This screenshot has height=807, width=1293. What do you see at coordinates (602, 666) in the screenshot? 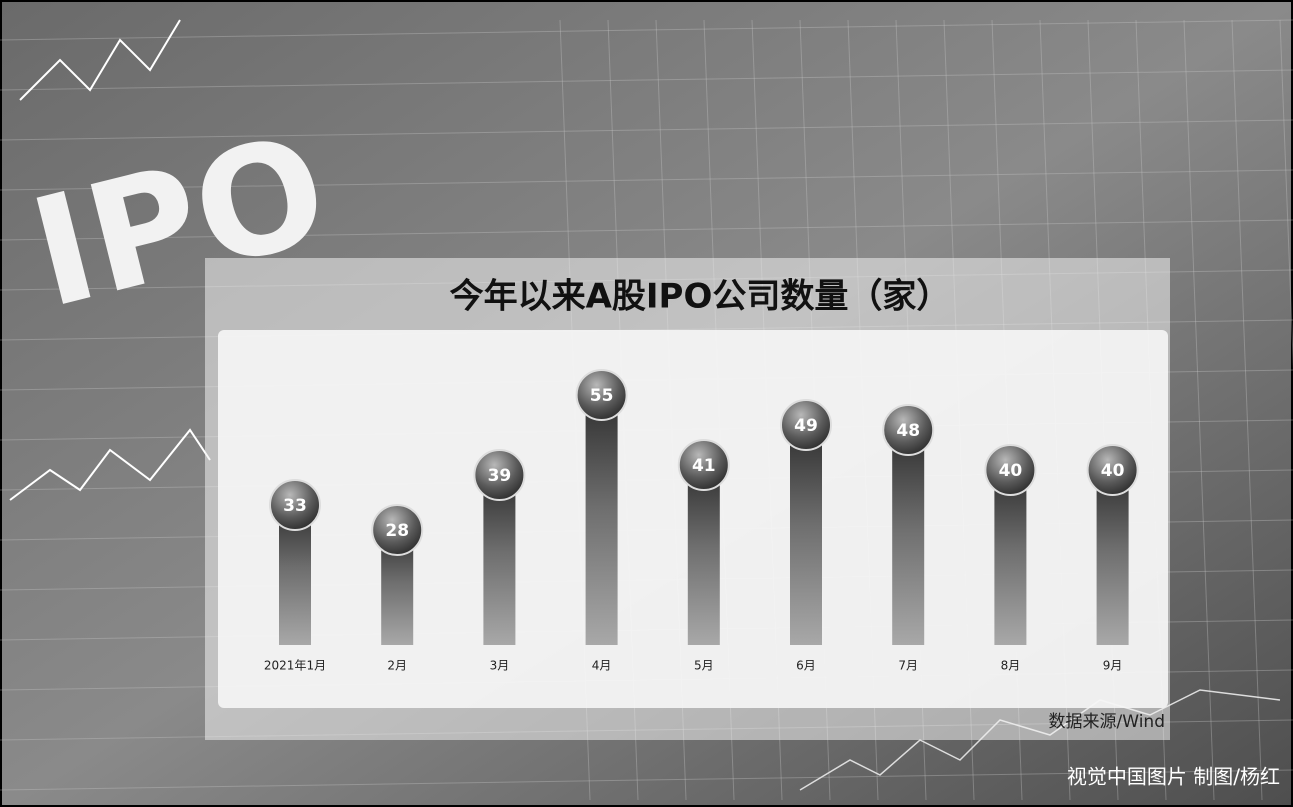
I see `x-tick-label: 4月` at bounding box center [602, 666].